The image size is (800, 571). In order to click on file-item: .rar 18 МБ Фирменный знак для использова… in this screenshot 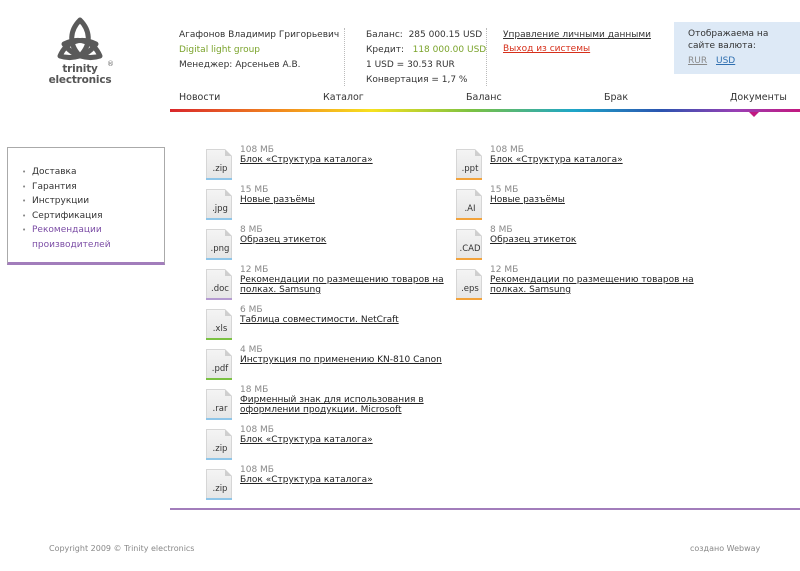, I will do `click(326, 405)`.